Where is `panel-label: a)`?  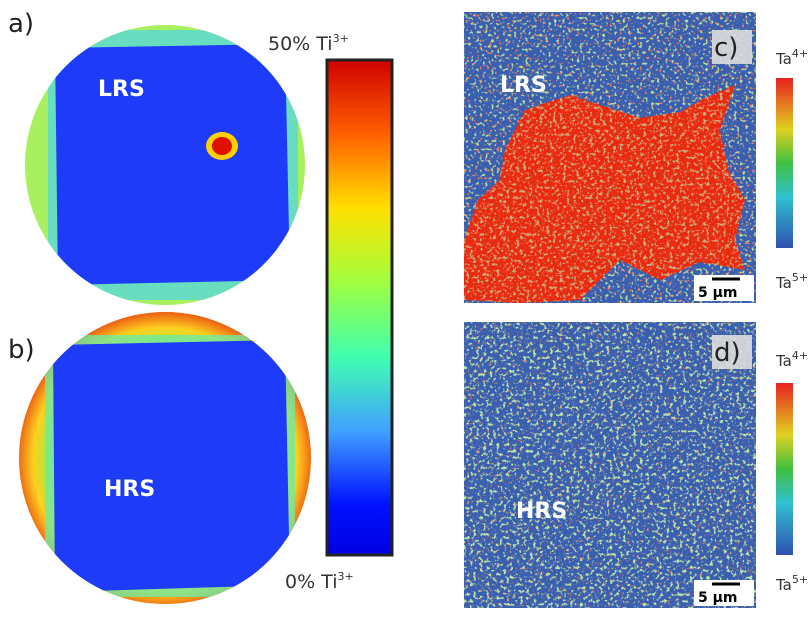 panel-label: a) is located at coordinates (21, 24).